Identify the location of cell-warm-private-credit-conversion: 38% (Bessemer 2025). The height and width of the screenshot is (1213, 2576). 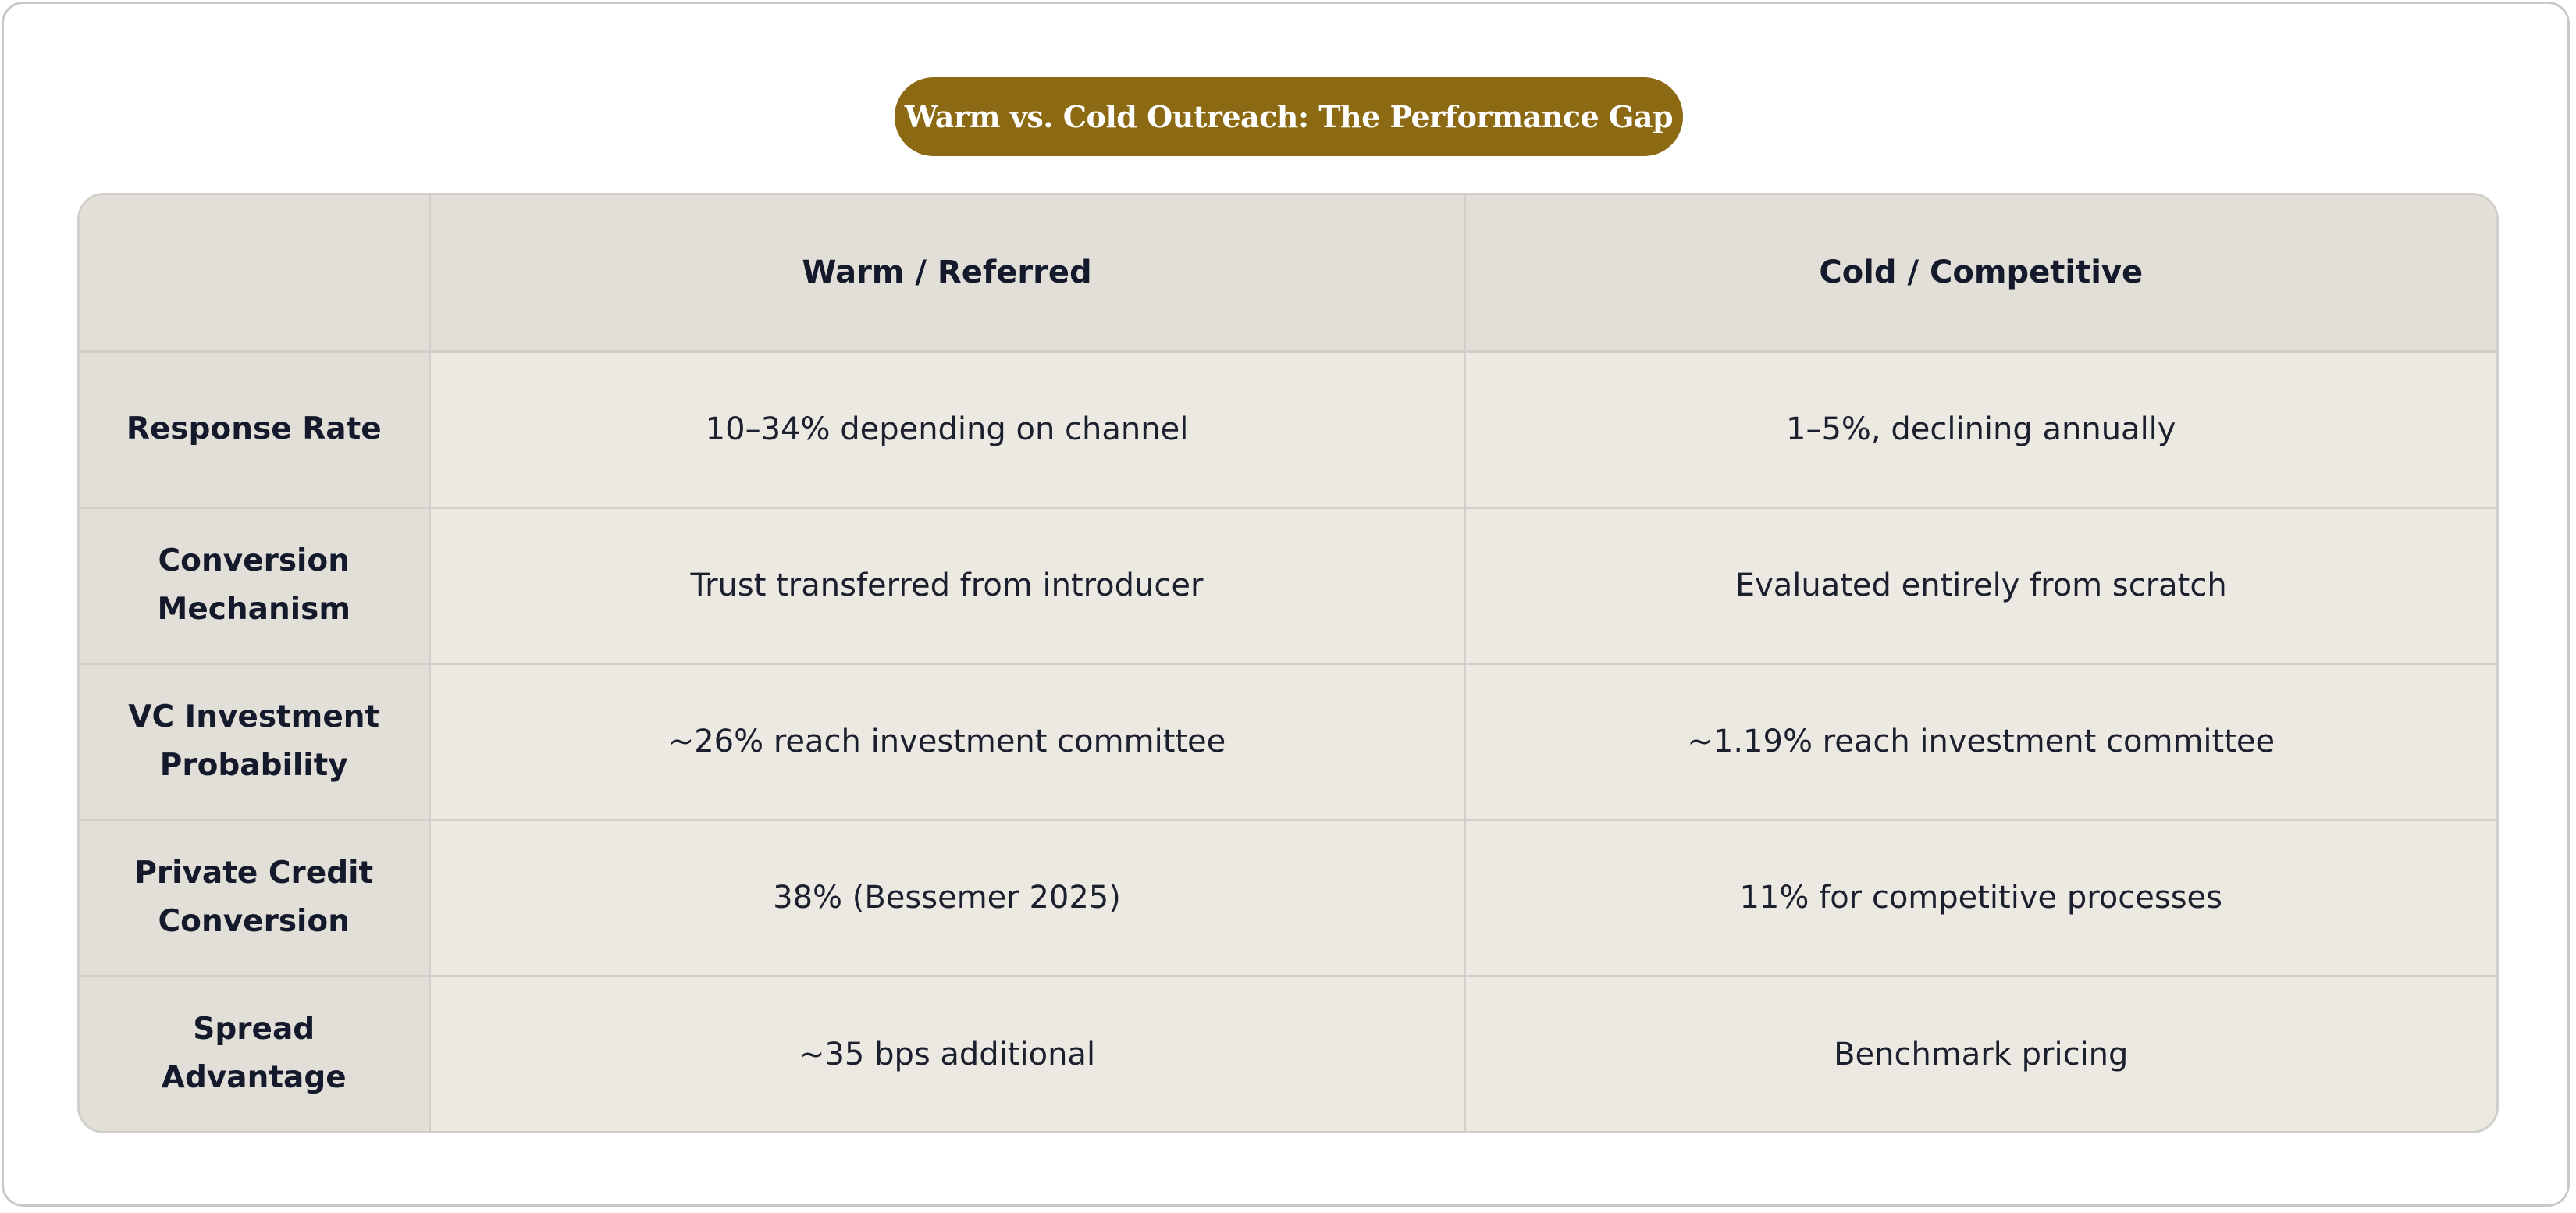
(947, 897).